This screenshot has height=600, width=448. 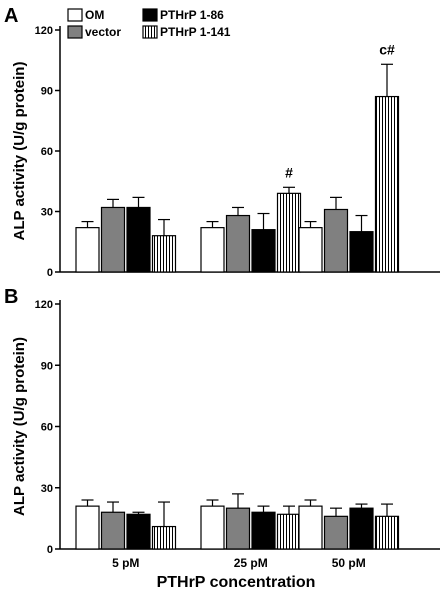 I want to click on legend: OM vector PTHrP 1-86 PTHrP 1-141, so click(x=149, y=23).